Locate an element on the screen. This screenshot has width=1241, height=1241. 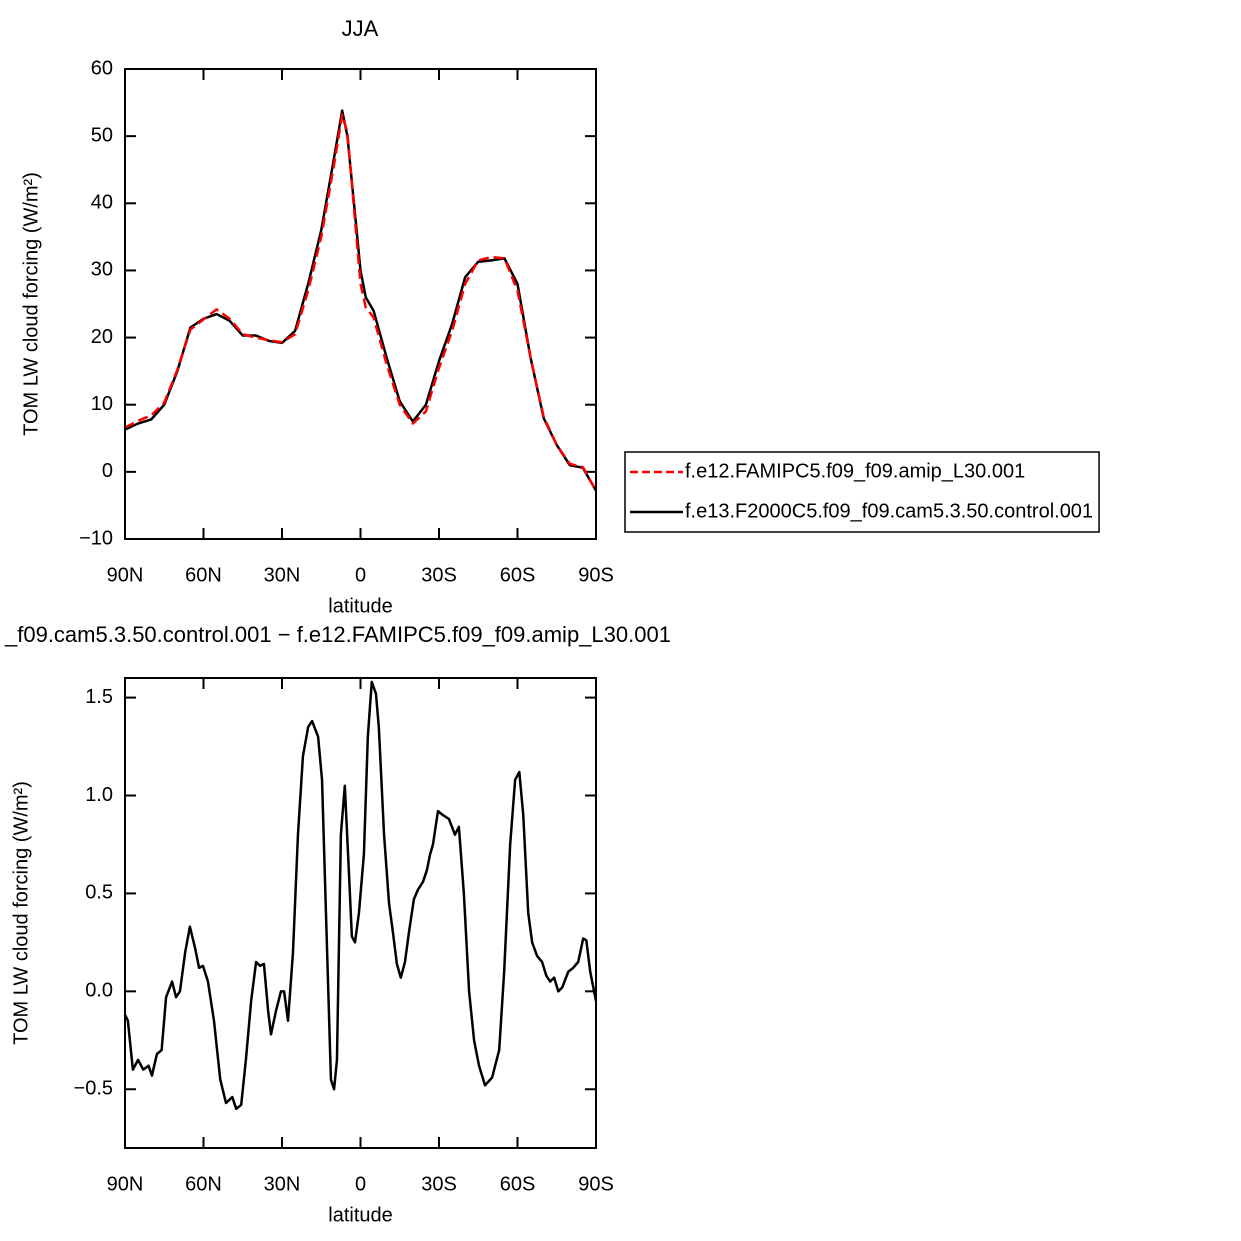
y-tick-label: −0.5 is located at coordinates (93, 1089).